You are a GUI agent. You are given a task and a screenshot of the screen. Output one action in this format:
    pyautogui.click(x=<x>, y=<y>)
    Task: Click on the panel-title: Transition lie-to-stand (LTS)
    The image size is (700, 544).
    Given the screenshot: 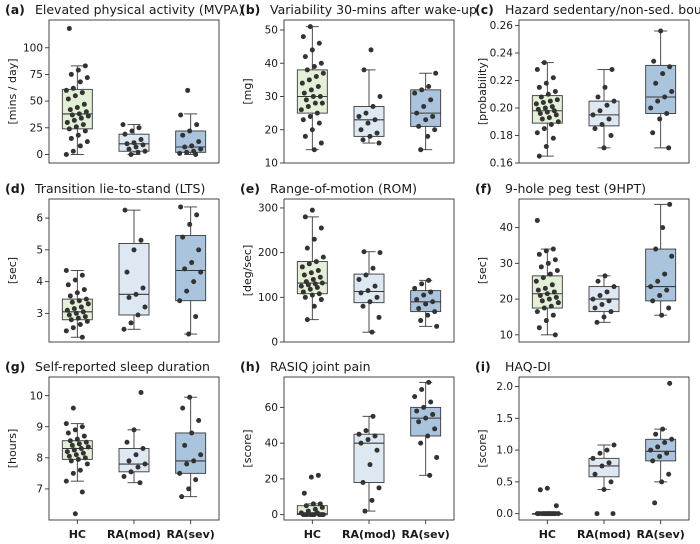 What is the action you would take?
    pyautogui.click(x=119, y=188)
    